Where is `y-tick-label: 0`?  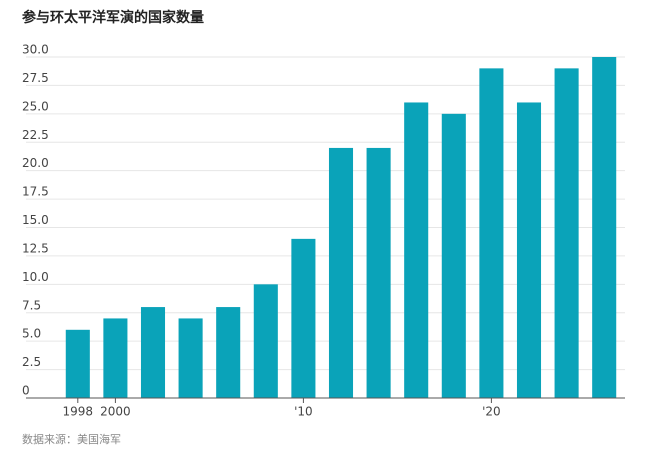
y-tick-label: 0 is located at coordinates (26, 391).